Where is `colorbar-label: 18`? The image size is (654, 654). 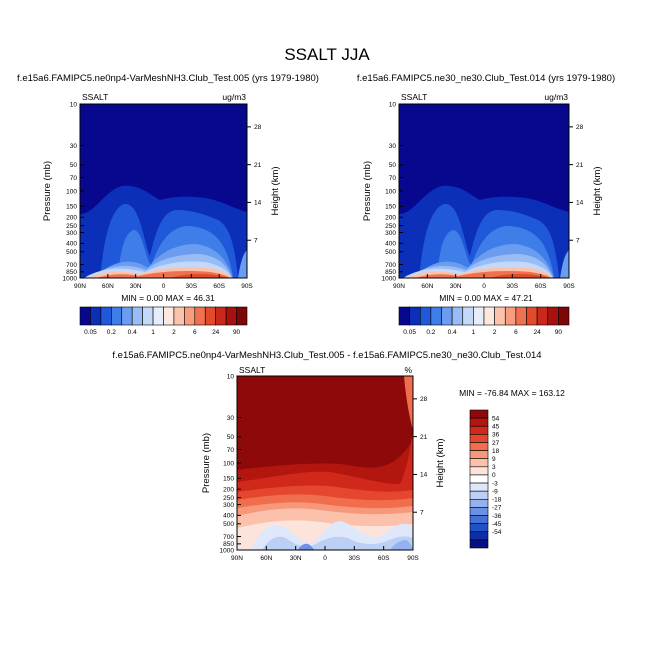
colorbar-label: 18 is located at coordinates (496, 451).